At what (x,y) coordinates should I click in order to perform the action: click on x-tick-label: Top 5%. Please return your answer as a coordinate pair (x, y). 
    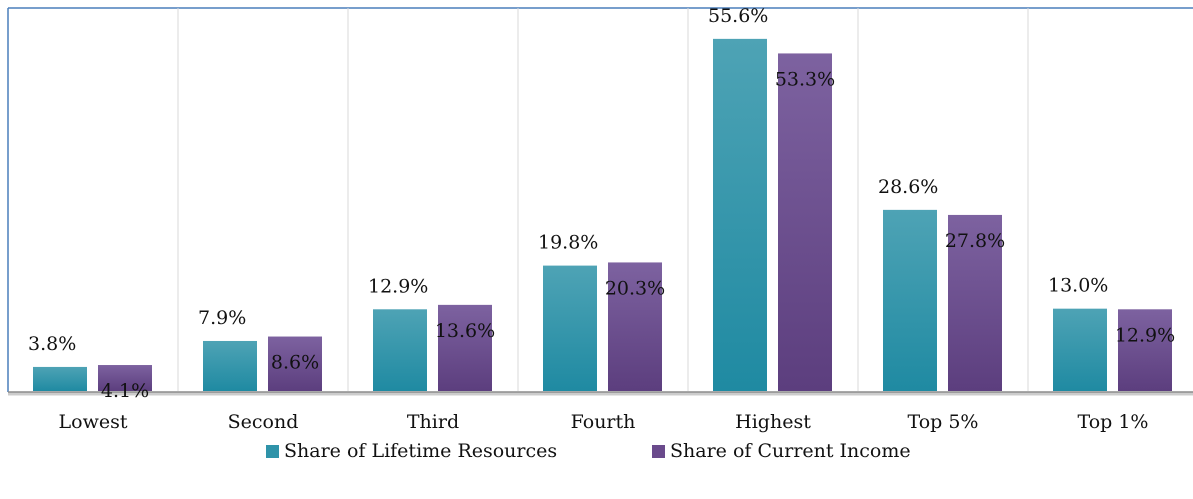
    Looking at the image, I should click on (943, 422).